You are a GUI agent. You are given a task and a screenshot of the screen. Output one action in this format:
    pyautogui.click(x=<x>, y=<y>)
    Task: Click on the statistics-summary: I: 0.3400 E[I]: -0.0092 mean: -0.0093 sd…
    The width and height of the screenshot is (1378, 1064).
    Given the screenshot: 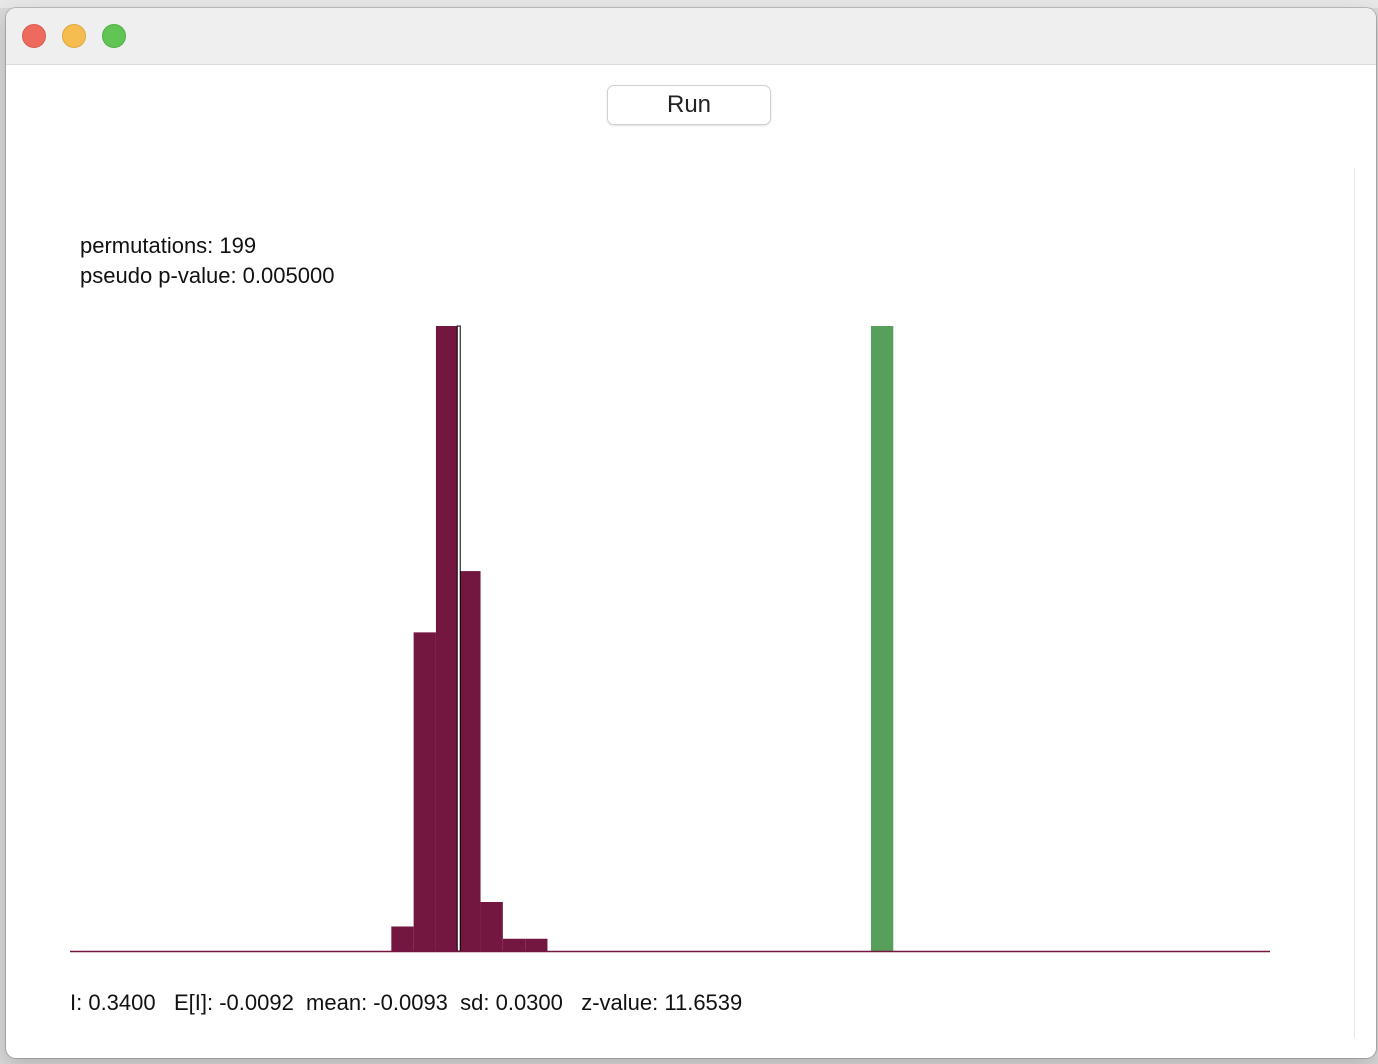 What is the action you would take?
    pyautogui.click(x=406, y=1002)
    